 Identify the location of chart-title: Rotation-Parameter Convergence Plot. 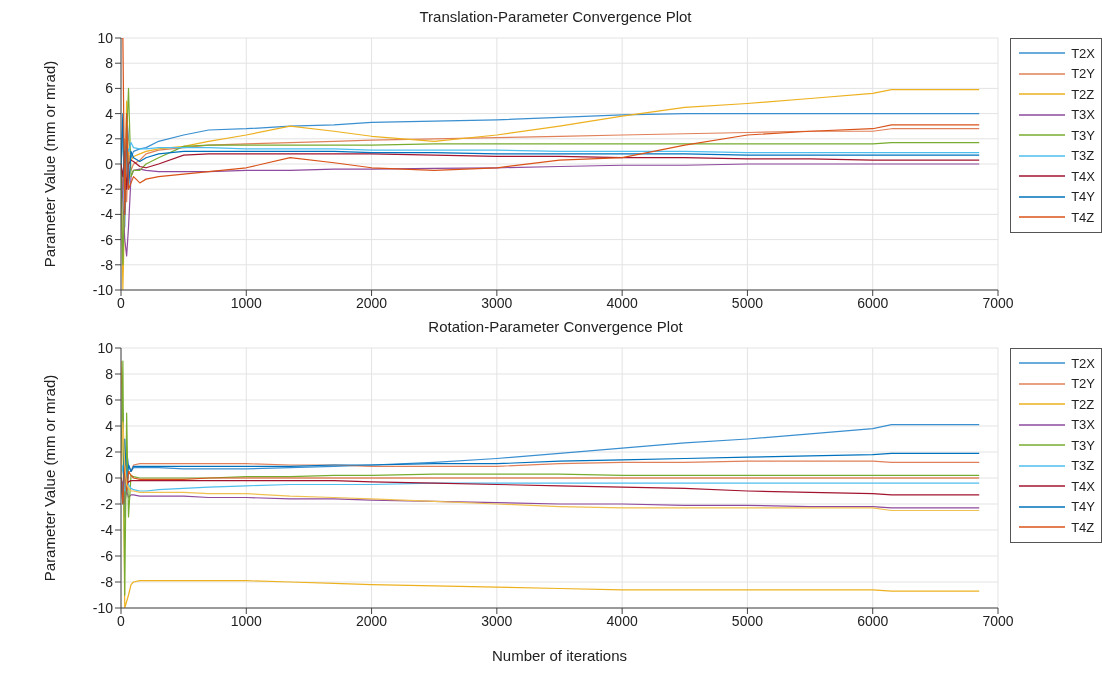
(555, 326).